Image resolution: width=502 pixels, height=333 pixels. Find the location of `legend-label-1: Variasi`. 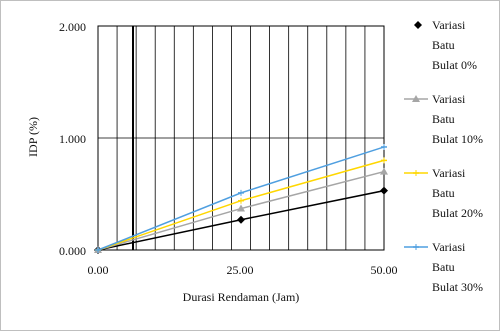

legend-label-1: Variasi is located at coordinates (449, 99).